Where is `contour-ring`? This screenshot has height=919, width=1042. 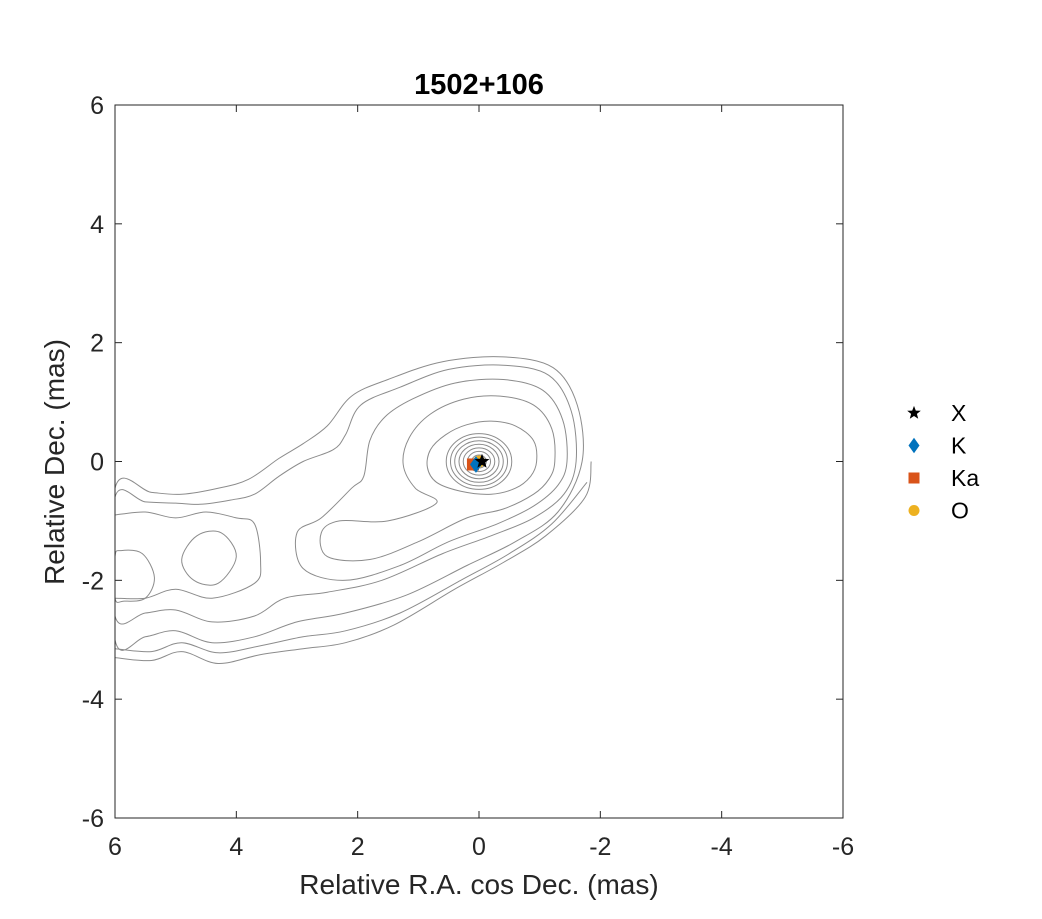
contour-ring is located at coordinates (479, 461).